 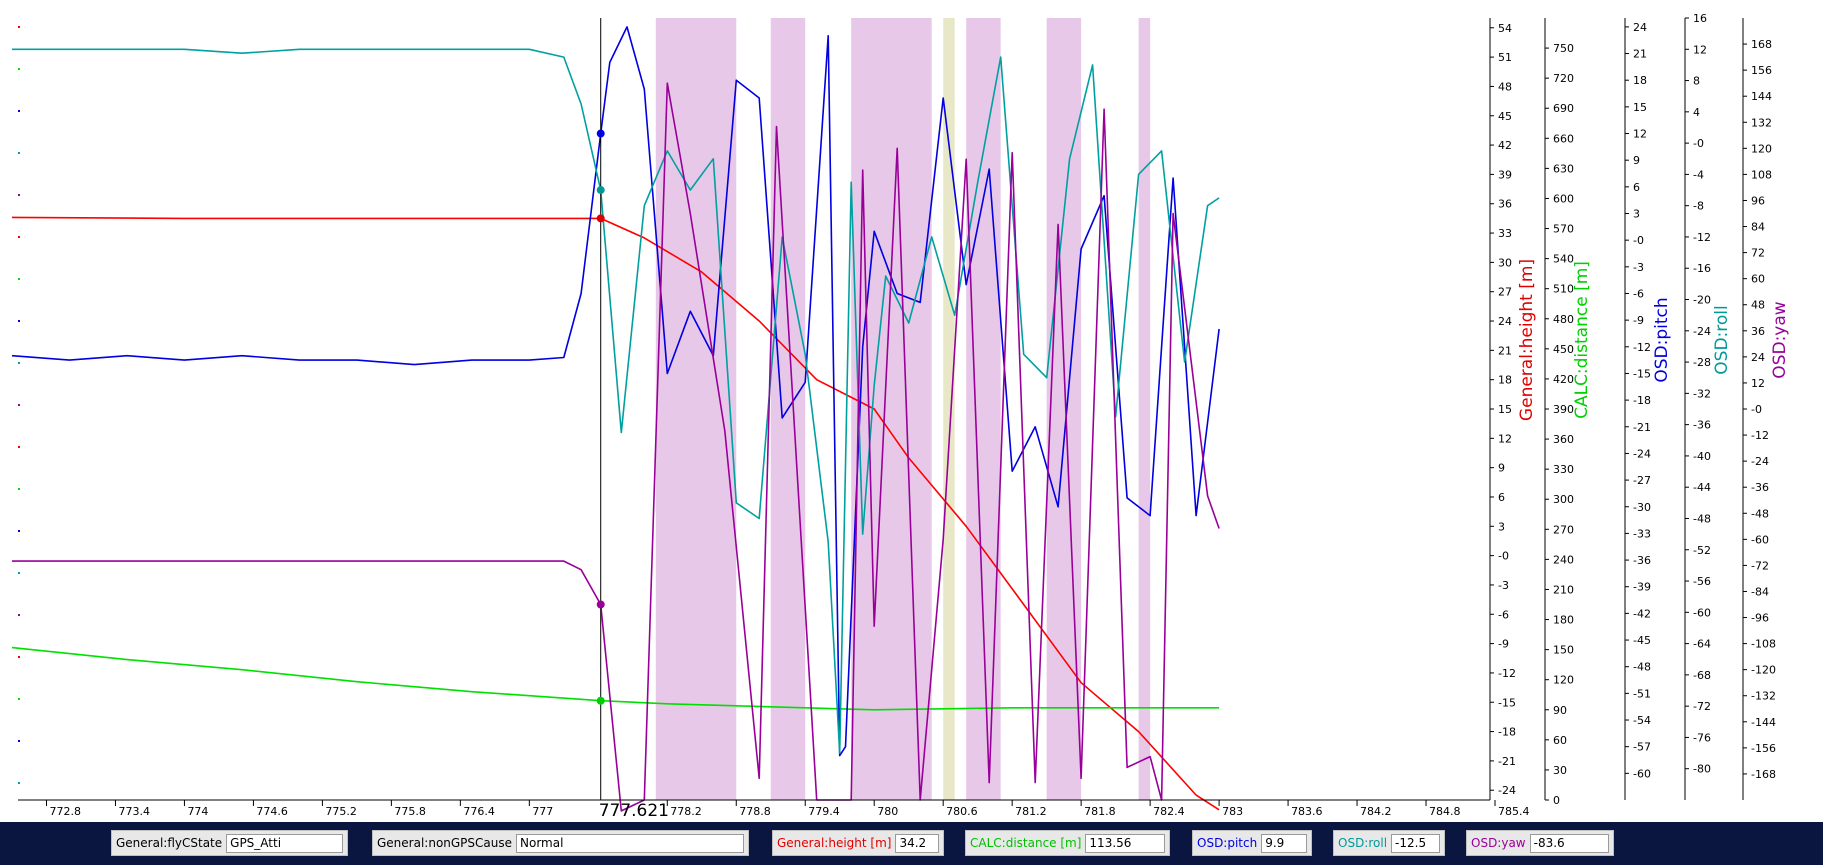 I want to click on y-tick-label: -12, so click(x=1702, y=237).